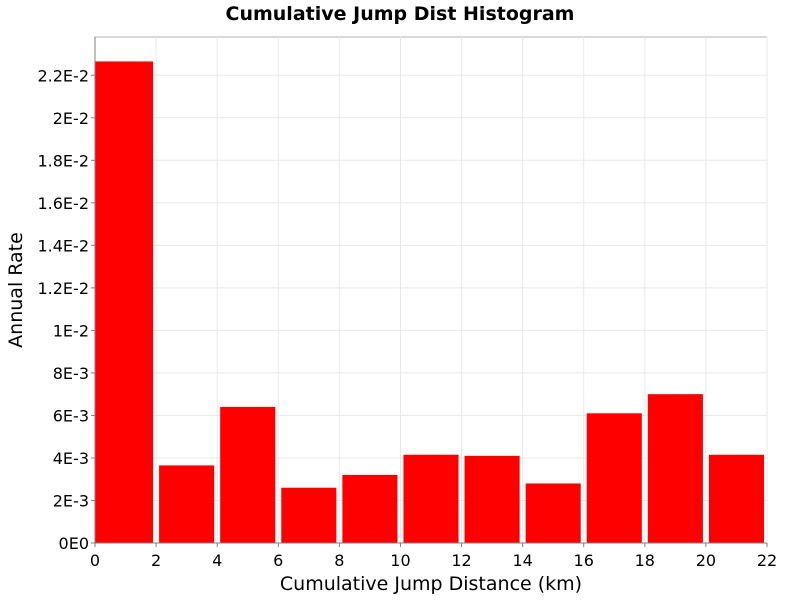 Image resolution: width=800 pixels, height=600 pixels. I want to click on y-axis-label: Annual Rate, so click(16, 290).